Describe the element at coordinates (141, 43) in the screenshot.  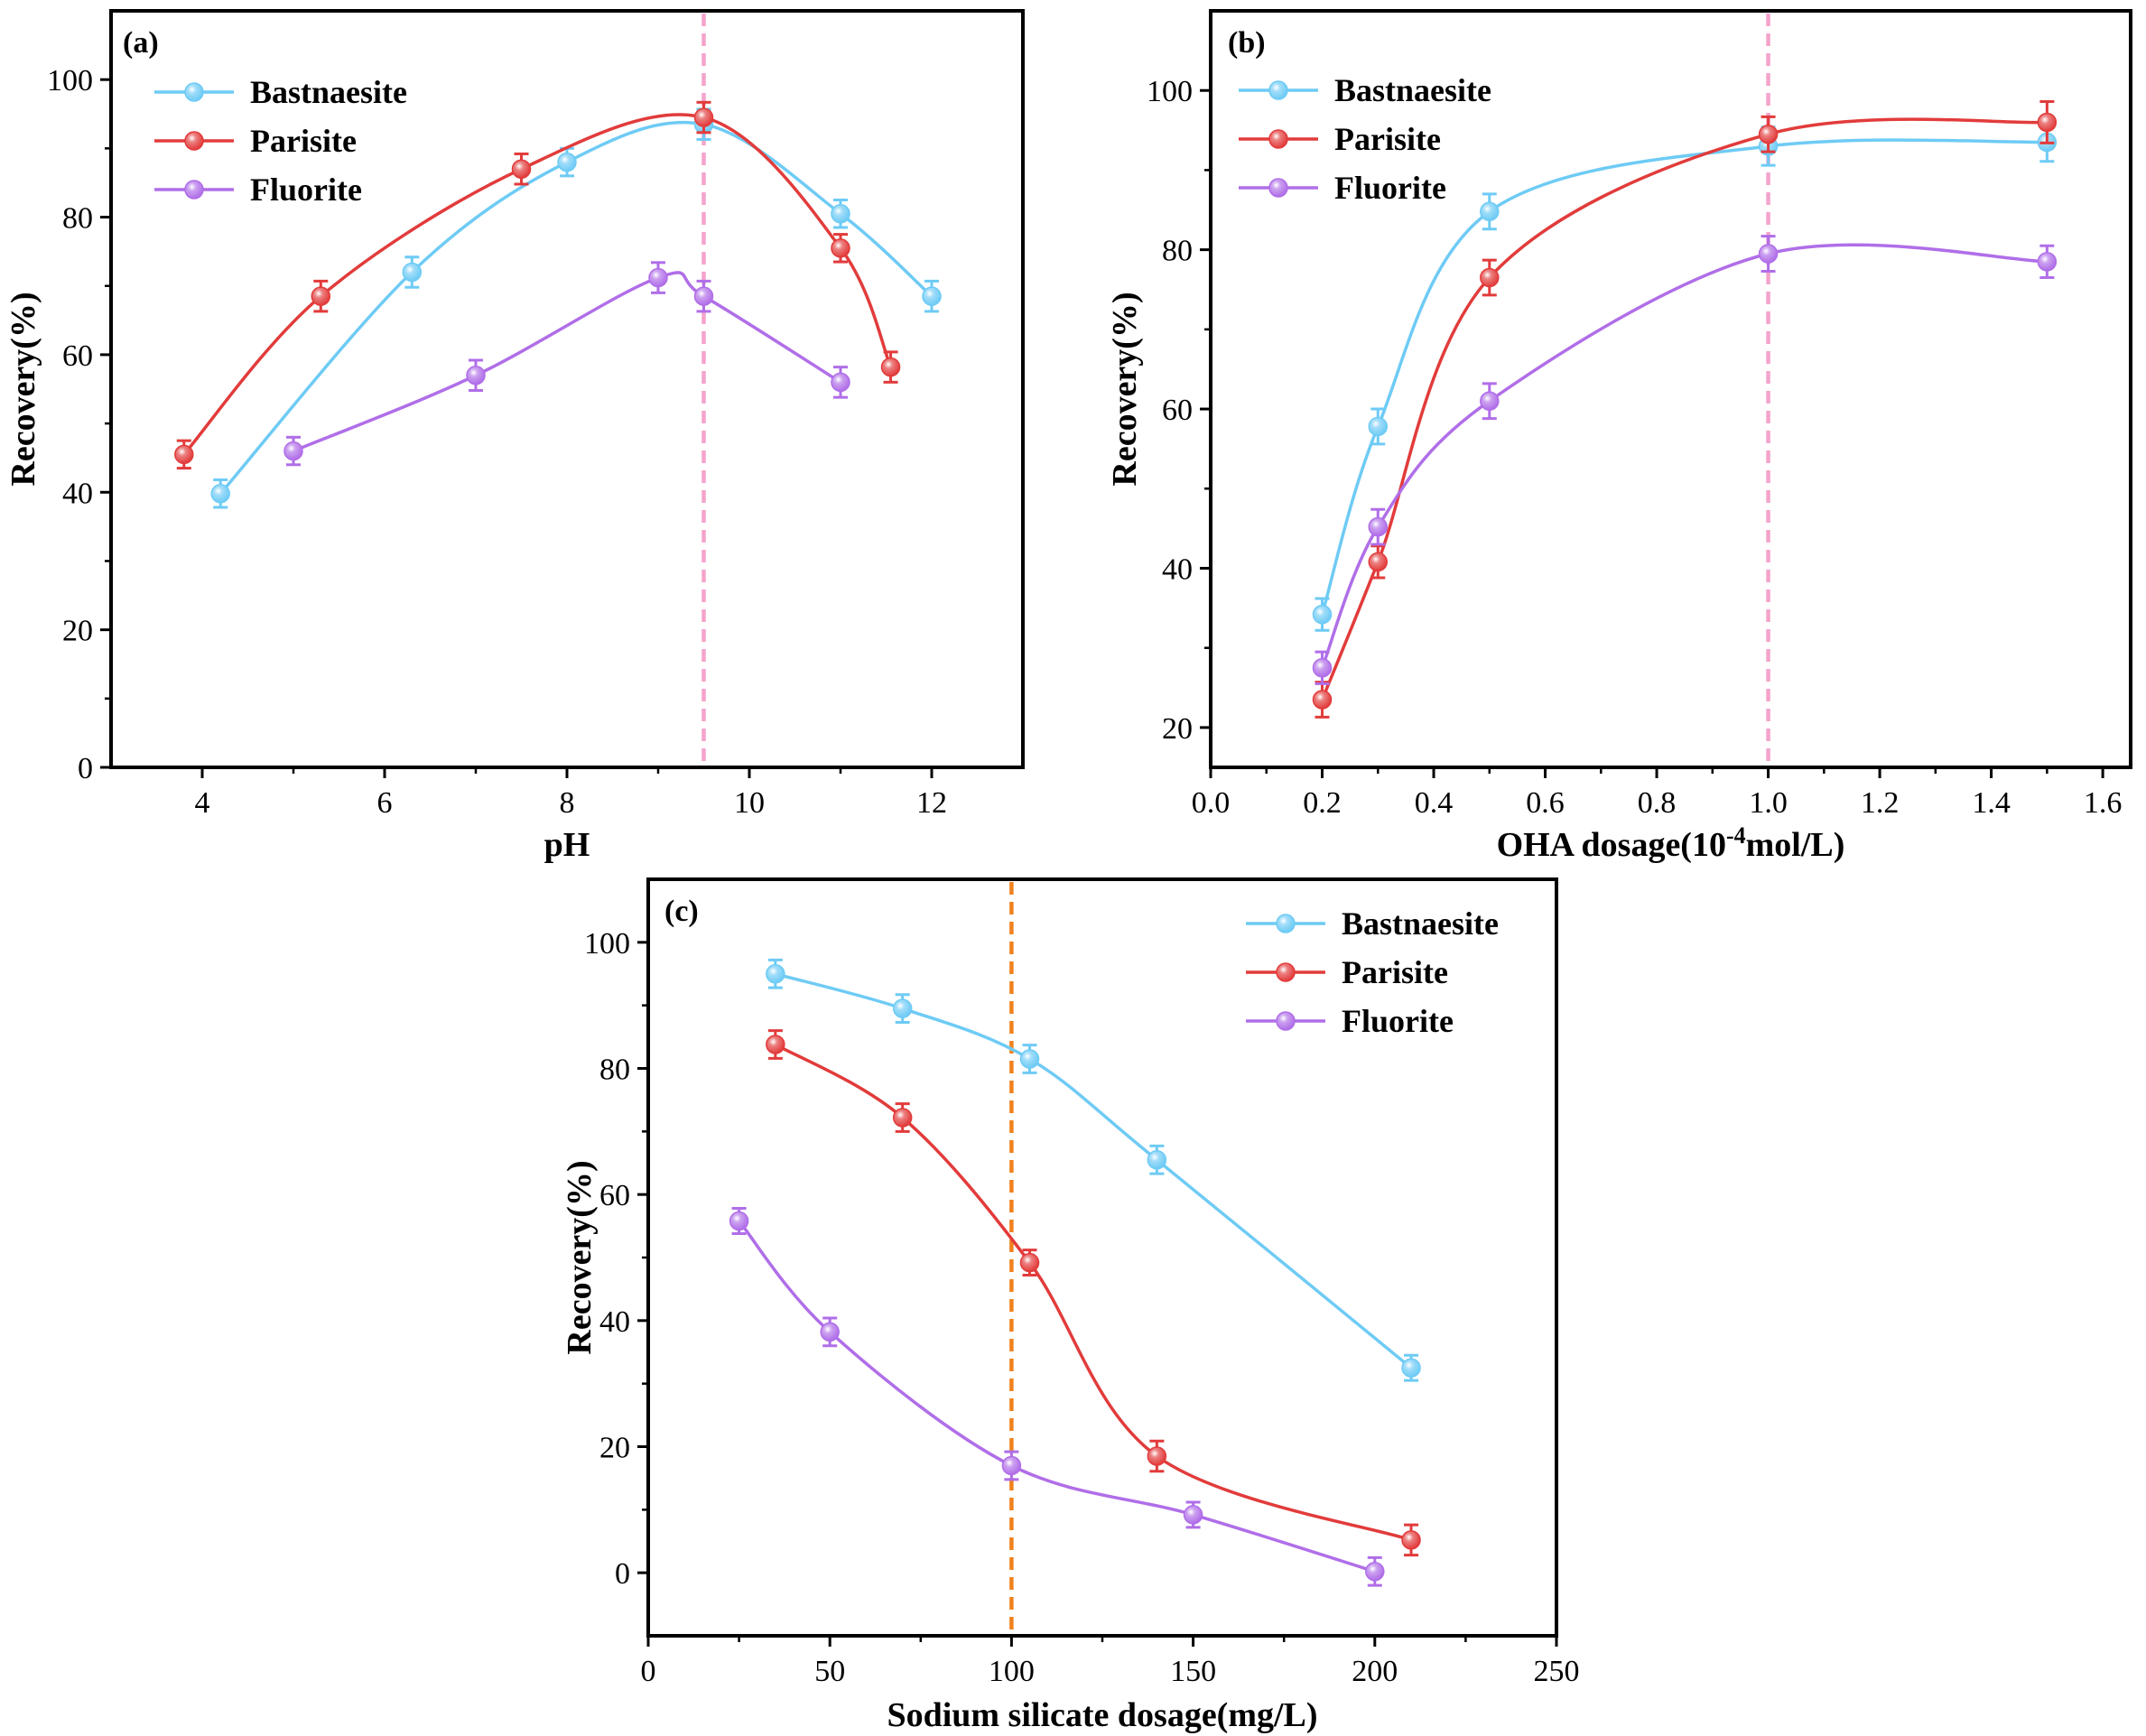
I see `panel-tag: (a)` at that location.